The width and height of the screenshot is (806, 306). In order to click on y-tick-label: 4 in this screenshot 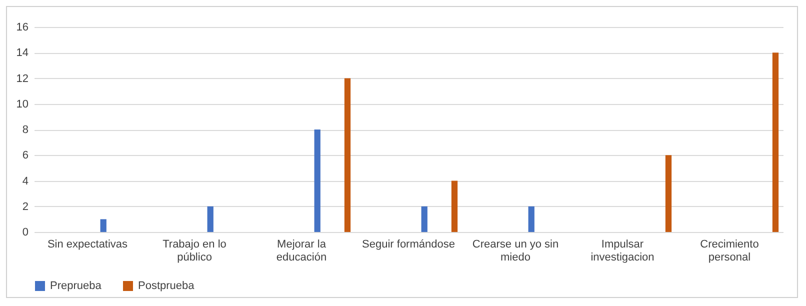, I will do `click(25, 181)`.